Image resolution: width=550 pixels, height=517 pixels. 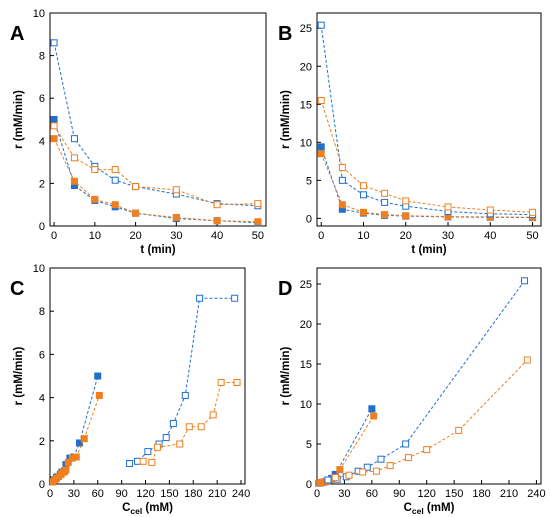 What do you see at coordinates (285, 34) in the screenshot?
I see `panel-letter: B` at bounding box center [285, 34].